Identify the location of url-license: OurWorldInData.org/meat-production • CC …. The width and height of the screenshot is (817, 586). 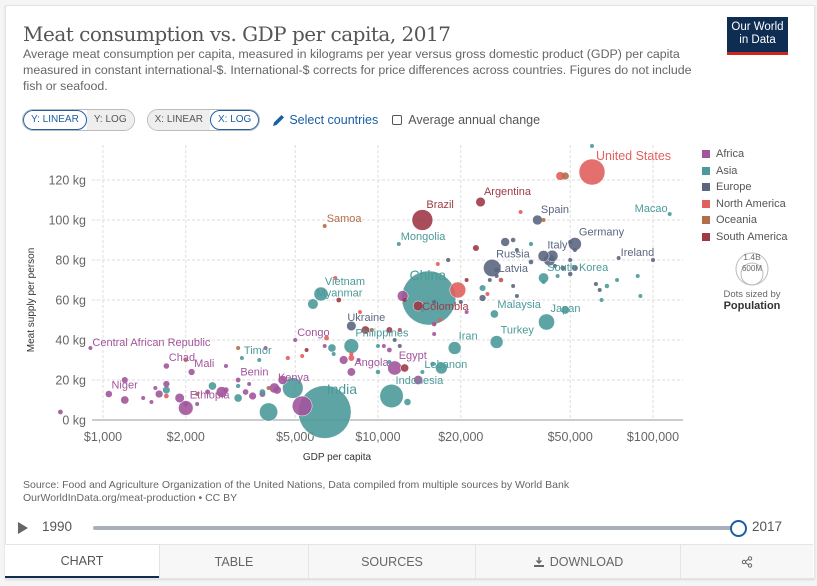
(130, 498).